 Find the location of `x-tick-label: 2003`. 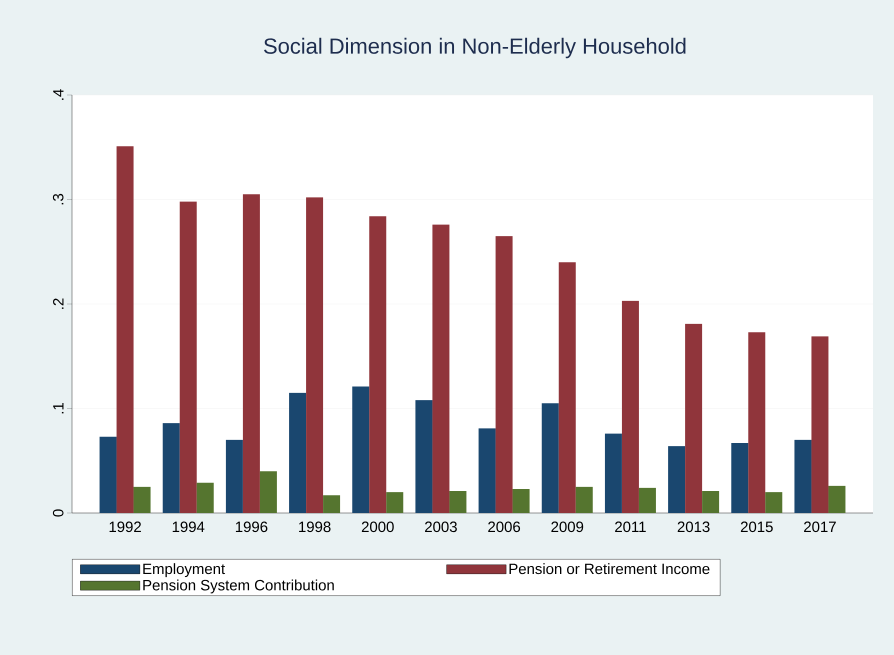

x-tick-label: 2003 is located at coordinates (441, 527).